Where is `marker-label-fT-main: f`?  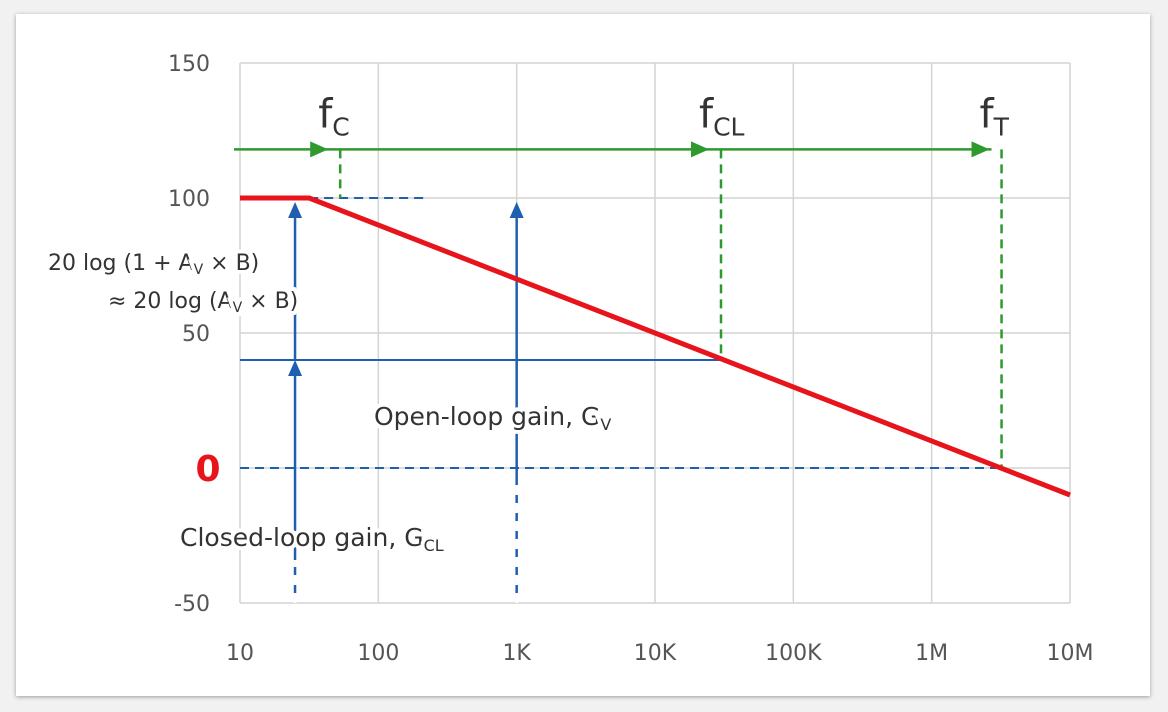
marker-label-fT-main: f is located at coordinates (987, 114).